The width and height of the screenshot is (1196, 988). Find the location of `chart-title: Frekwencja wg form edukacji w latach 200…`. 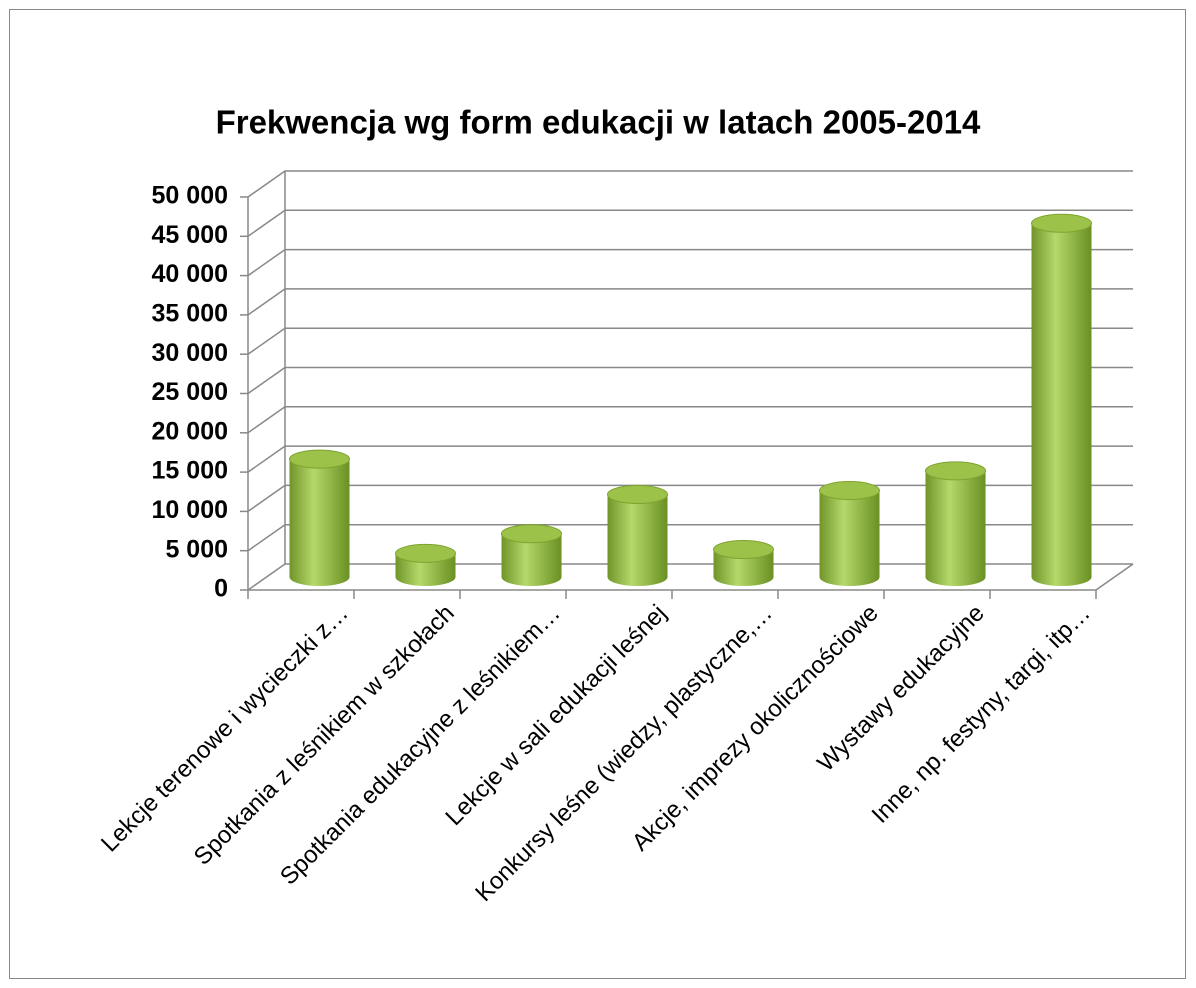

chart-title: Frekwencja wg form edukacji w latach 200… is located at coordinates (598, 122).